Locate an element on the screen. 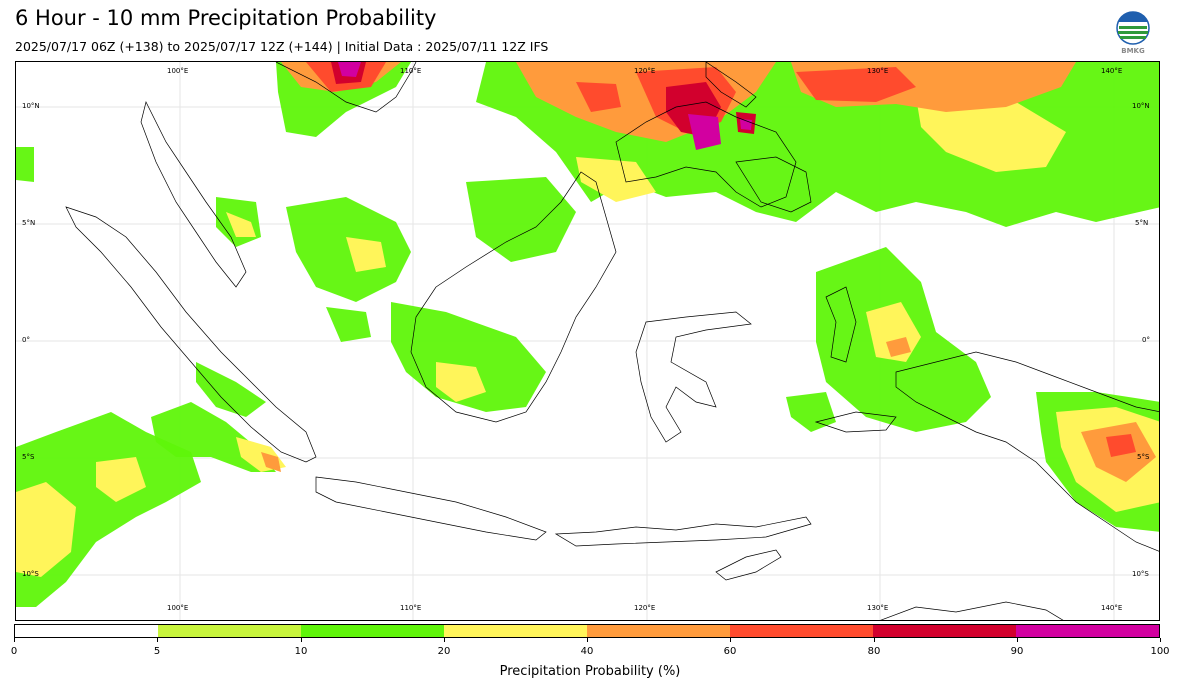 Image resolution: width=1180 pixels, height=690 pixels. lat-label-right-5s: 5°S is located at coordinates (1143, 457).